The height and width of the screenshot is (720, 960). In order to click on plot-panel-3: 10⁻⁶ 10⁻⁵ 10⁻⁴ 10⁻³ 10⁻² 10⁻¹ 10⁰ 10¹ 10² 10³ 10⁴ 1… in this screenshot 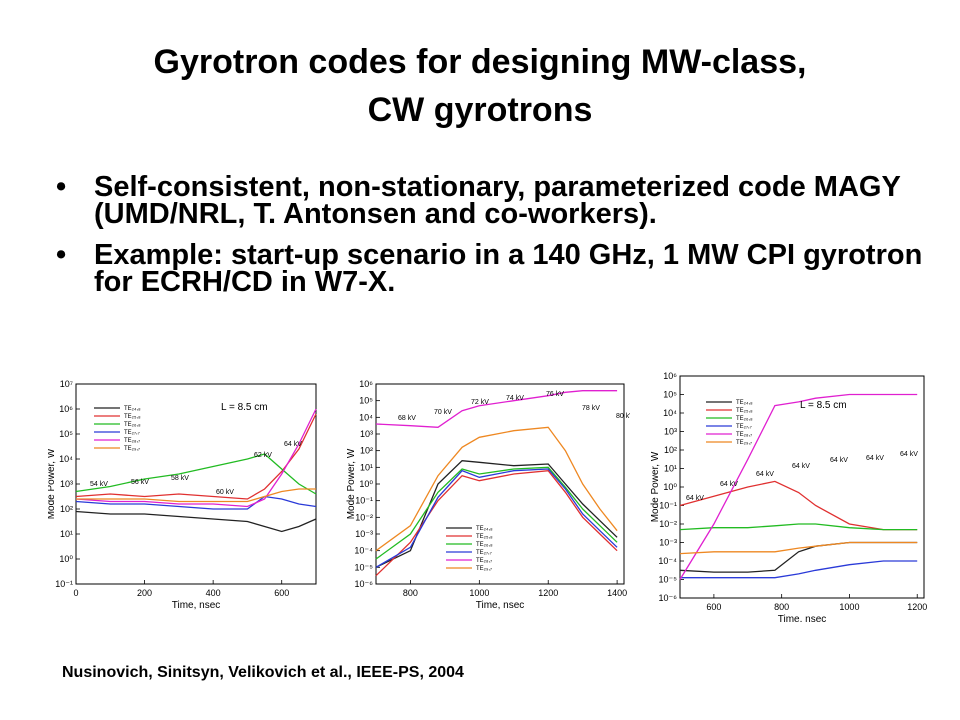, I will do `click(788, 496)`.